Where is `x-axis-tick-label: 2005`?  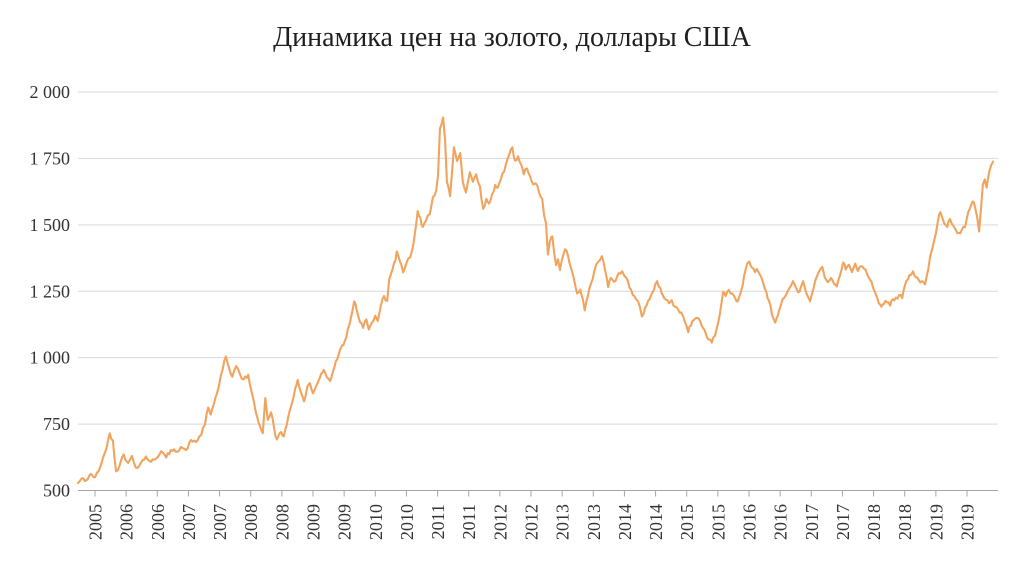
x-axis-tick-label: 2005 is located at coordinates (96, 522).